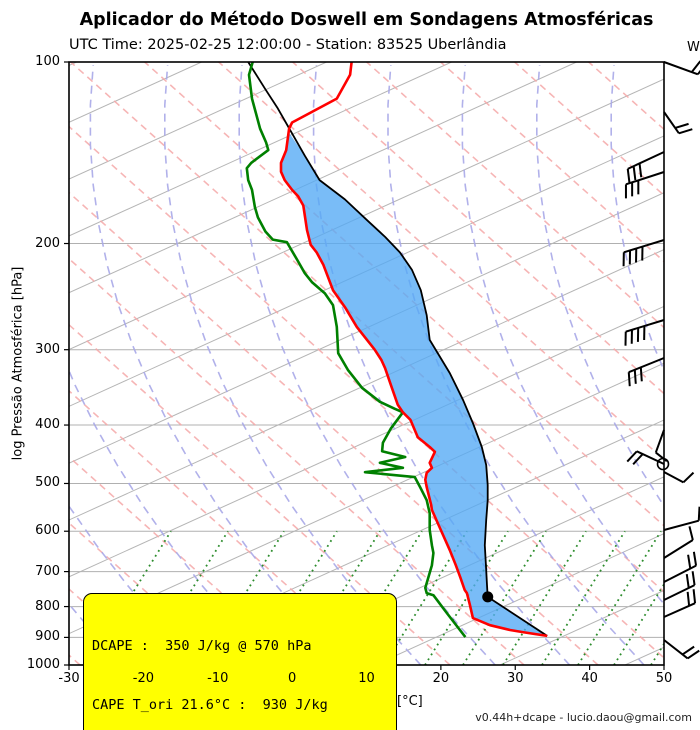 This screenshot has width=700, height=730. What do you see at coordinates (292, 678) in the screenshot?
I see `x-tick-label: 0` at bounding box center [292, 678].